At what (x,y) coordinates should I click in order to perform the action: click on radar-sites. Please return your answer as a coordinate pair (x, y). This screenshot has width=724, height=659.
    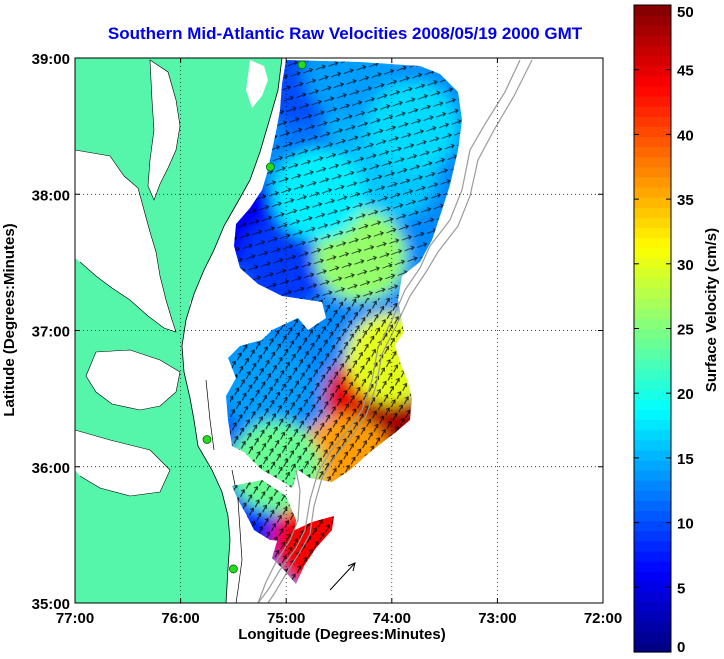
    Looking at the image, I should click on (254, 317).